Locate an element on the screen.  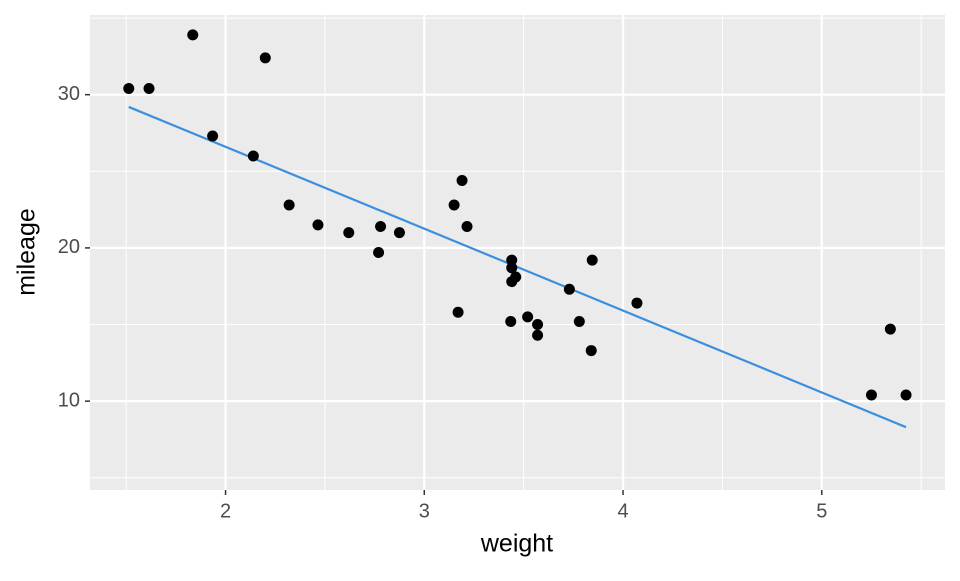
y-tick-label: 30 is located at coordinates (69, 94).